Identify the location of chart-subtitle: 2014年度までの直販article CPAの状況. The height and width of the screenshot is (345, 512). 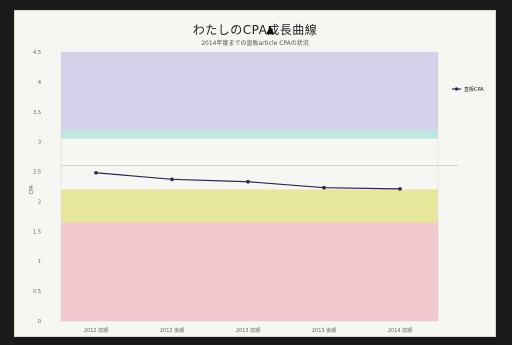
(255, 43).